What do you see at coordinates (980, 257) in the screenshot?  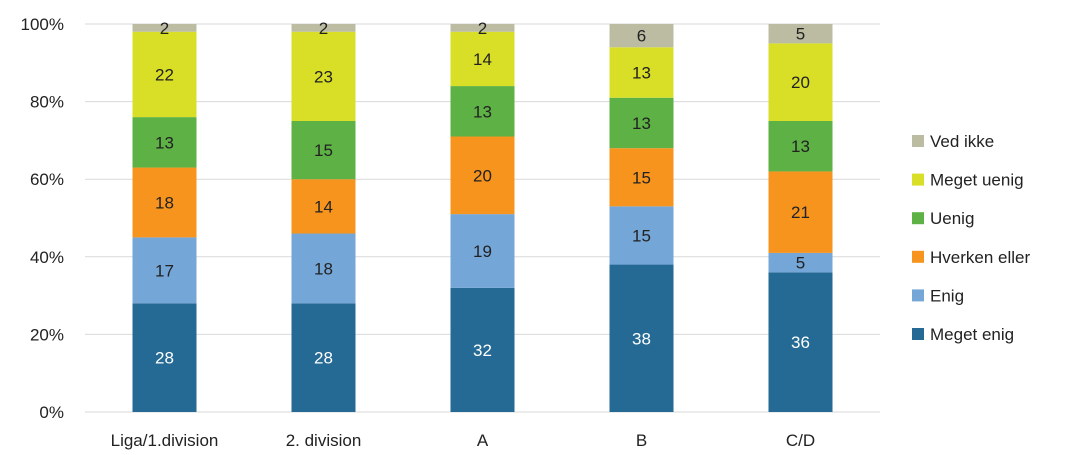 I see `legend-label: Hverken eller` at bounding box center [980, 257].